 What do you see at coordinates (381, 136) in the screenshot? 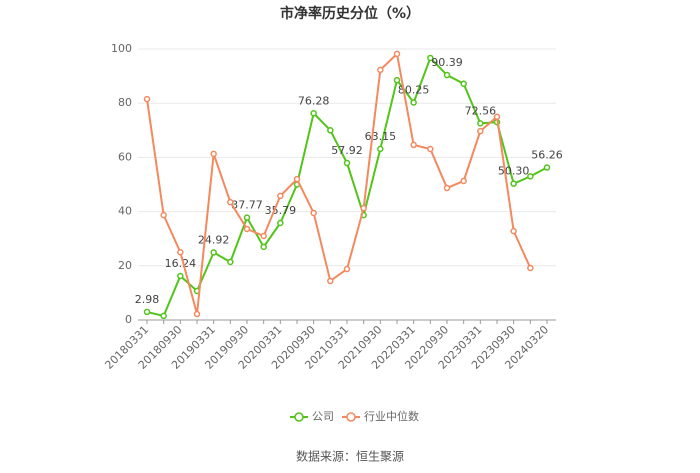
I see `value-label: 63.15` at bounding box center [381, 136].